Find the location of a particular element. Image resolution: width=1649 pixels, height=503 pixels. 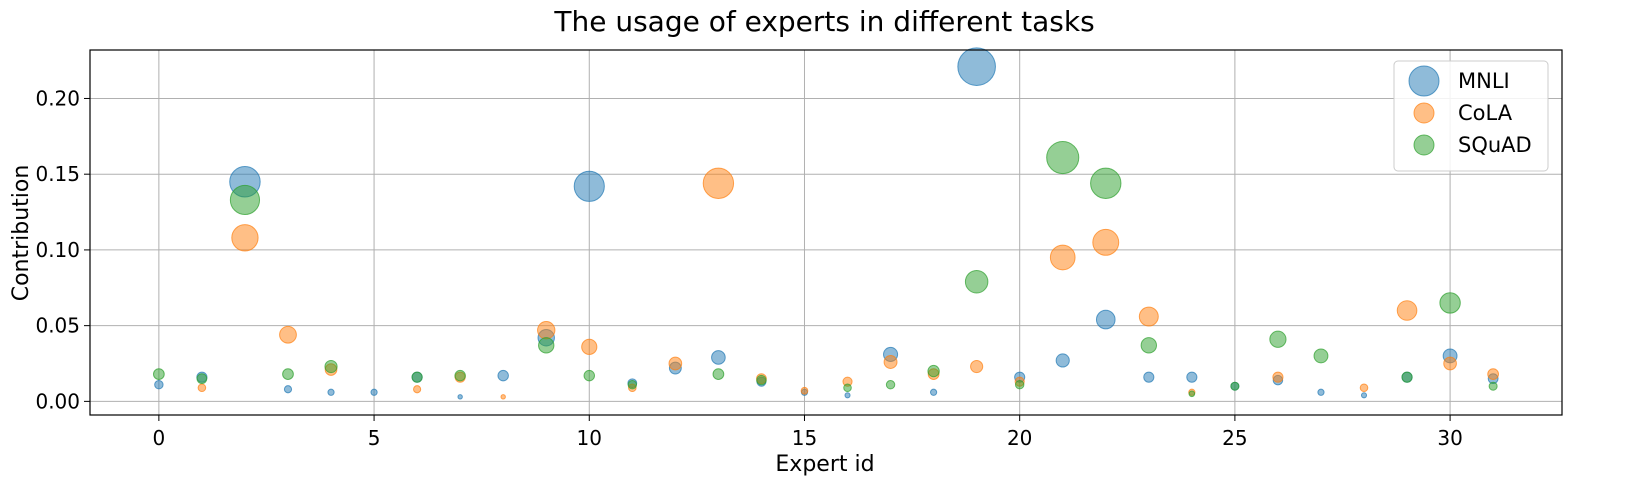

legend-label: SQuAD is located at coordinates (1495, 145).